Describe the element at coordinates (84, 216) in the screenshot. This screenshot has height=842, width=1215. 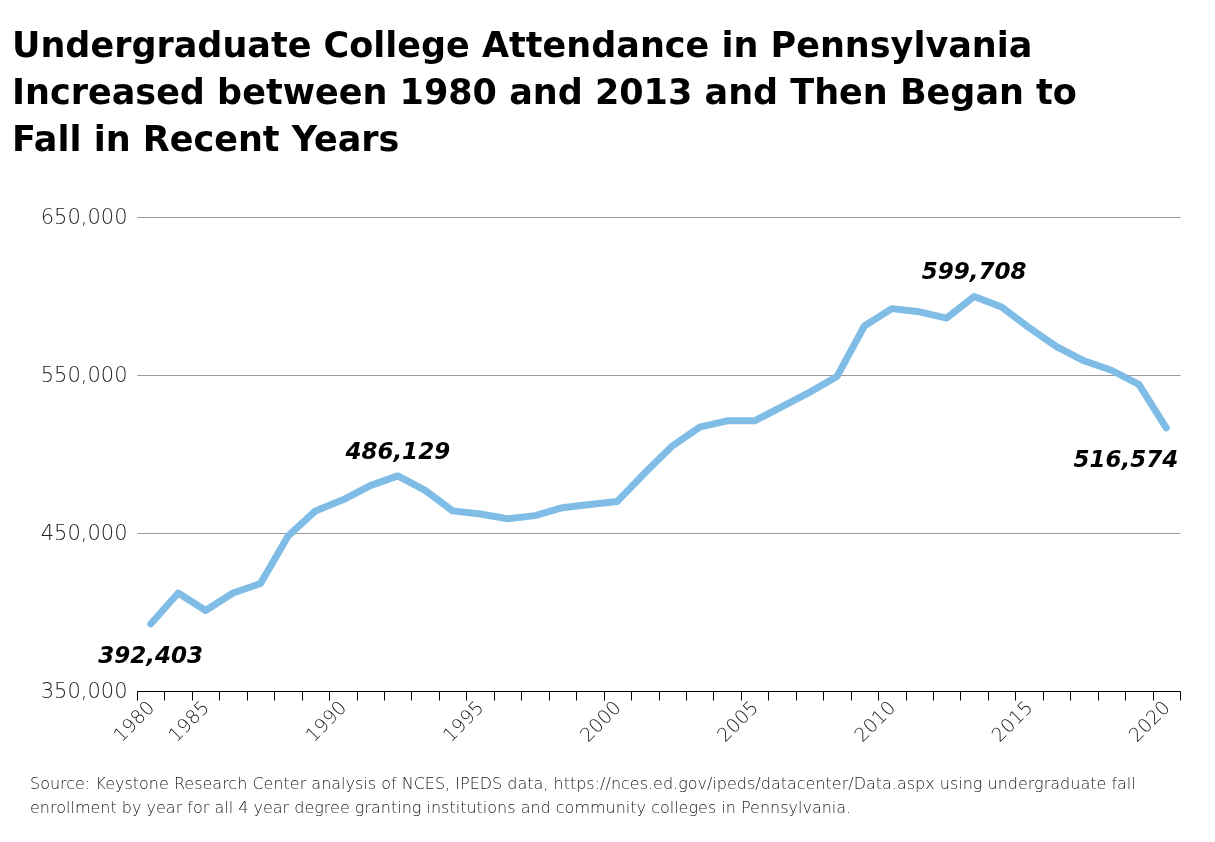
I see `y-tick-label: 650,000` at that location.